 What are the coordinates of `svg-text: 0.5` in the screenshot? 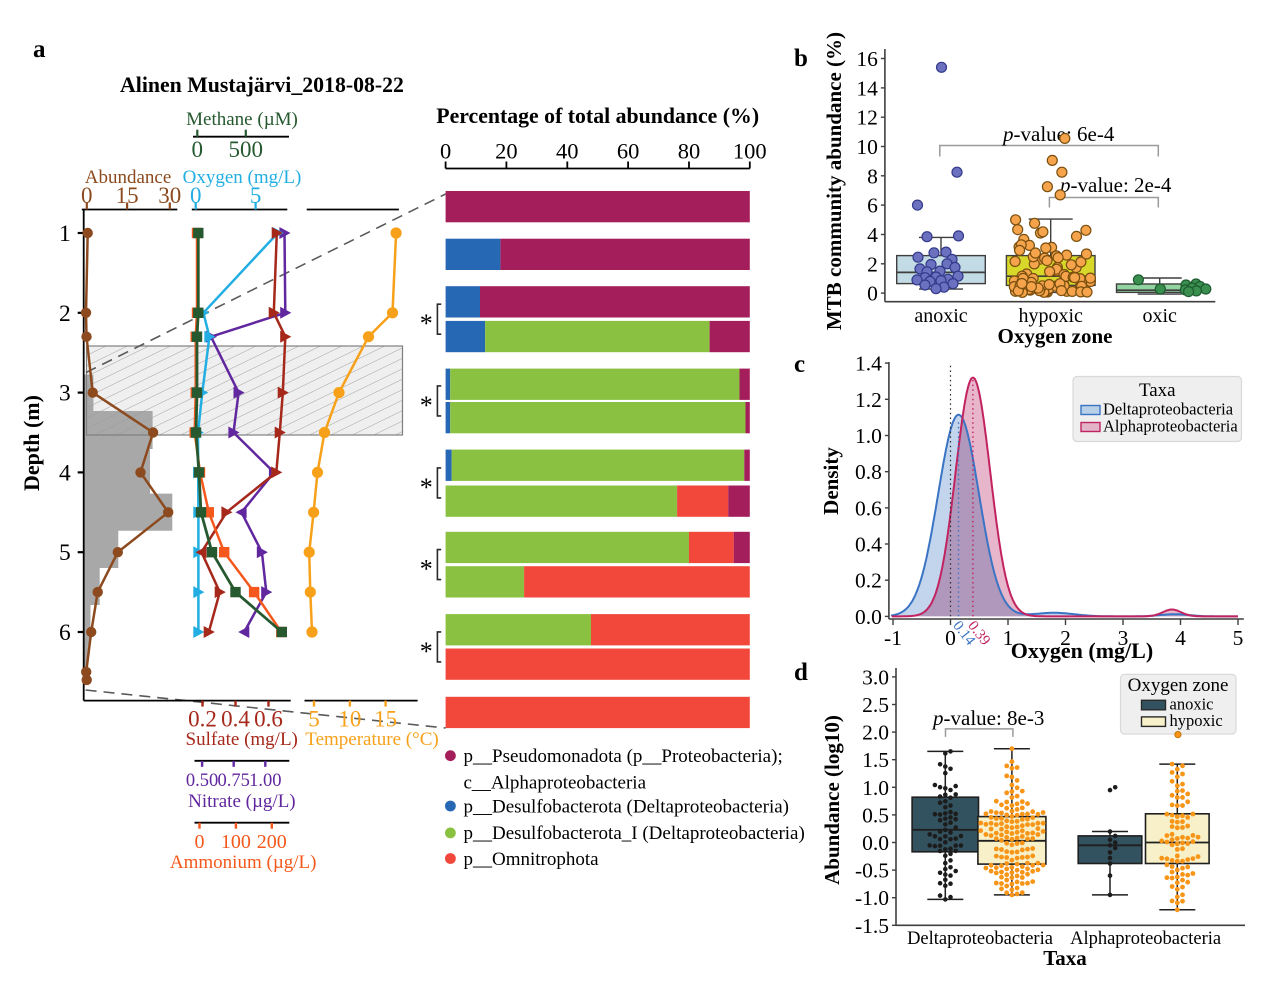 It's located at (875, 815).